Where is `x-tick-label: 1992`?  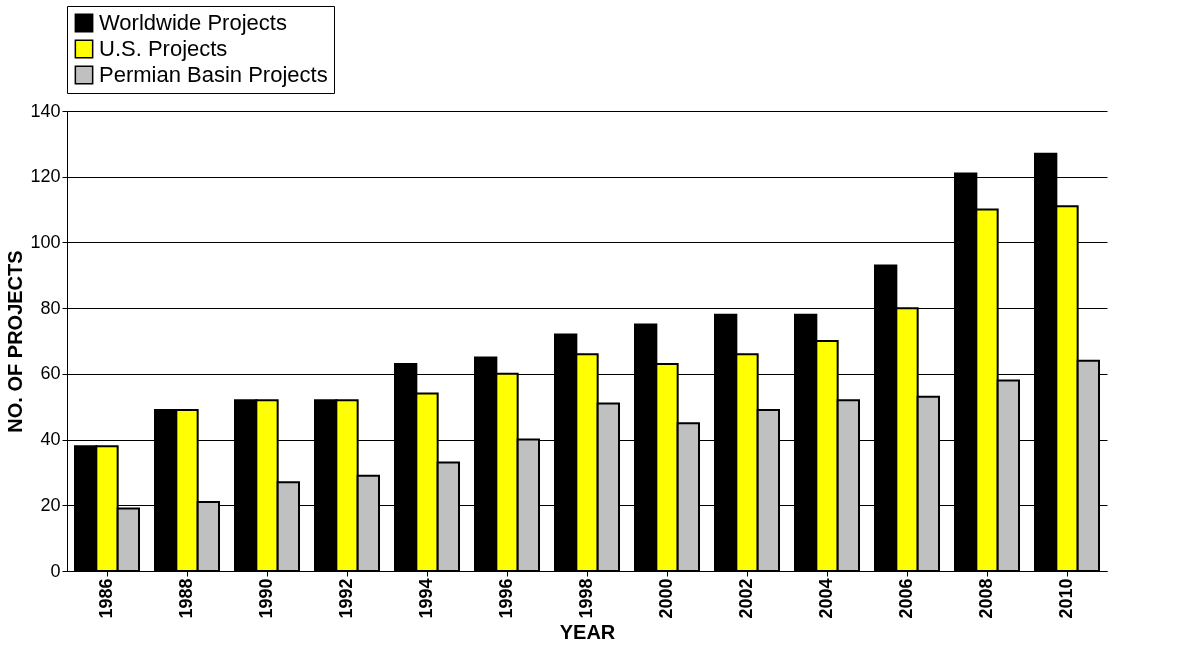 x-tick-label: 1992 is located at coordinates (346, 598).